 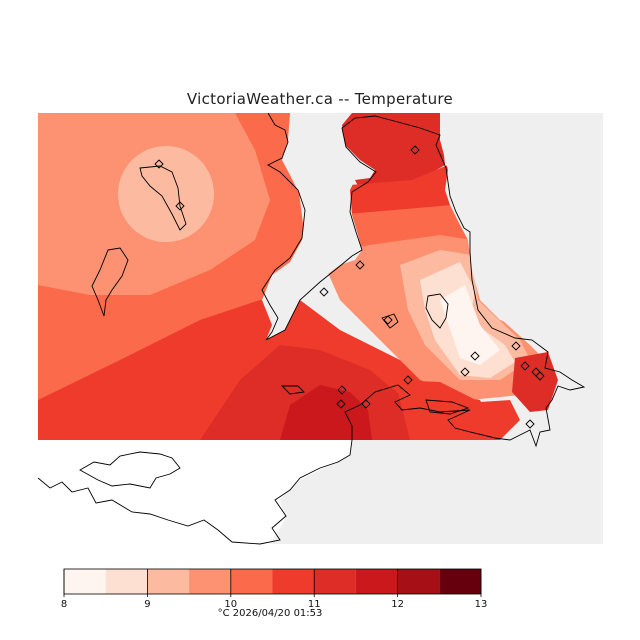 What do you see at coordinates (437, 311) in the screenshot?
I see `elk-lake-outline` at bounding box center [437, 311].